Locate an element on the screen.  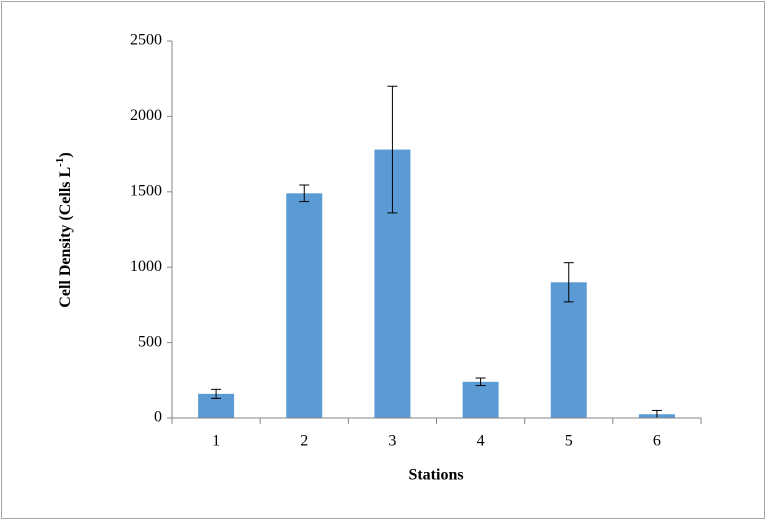
y-axis-title: Cell Density (Cells L-1) is located at coordinates (64, 229).